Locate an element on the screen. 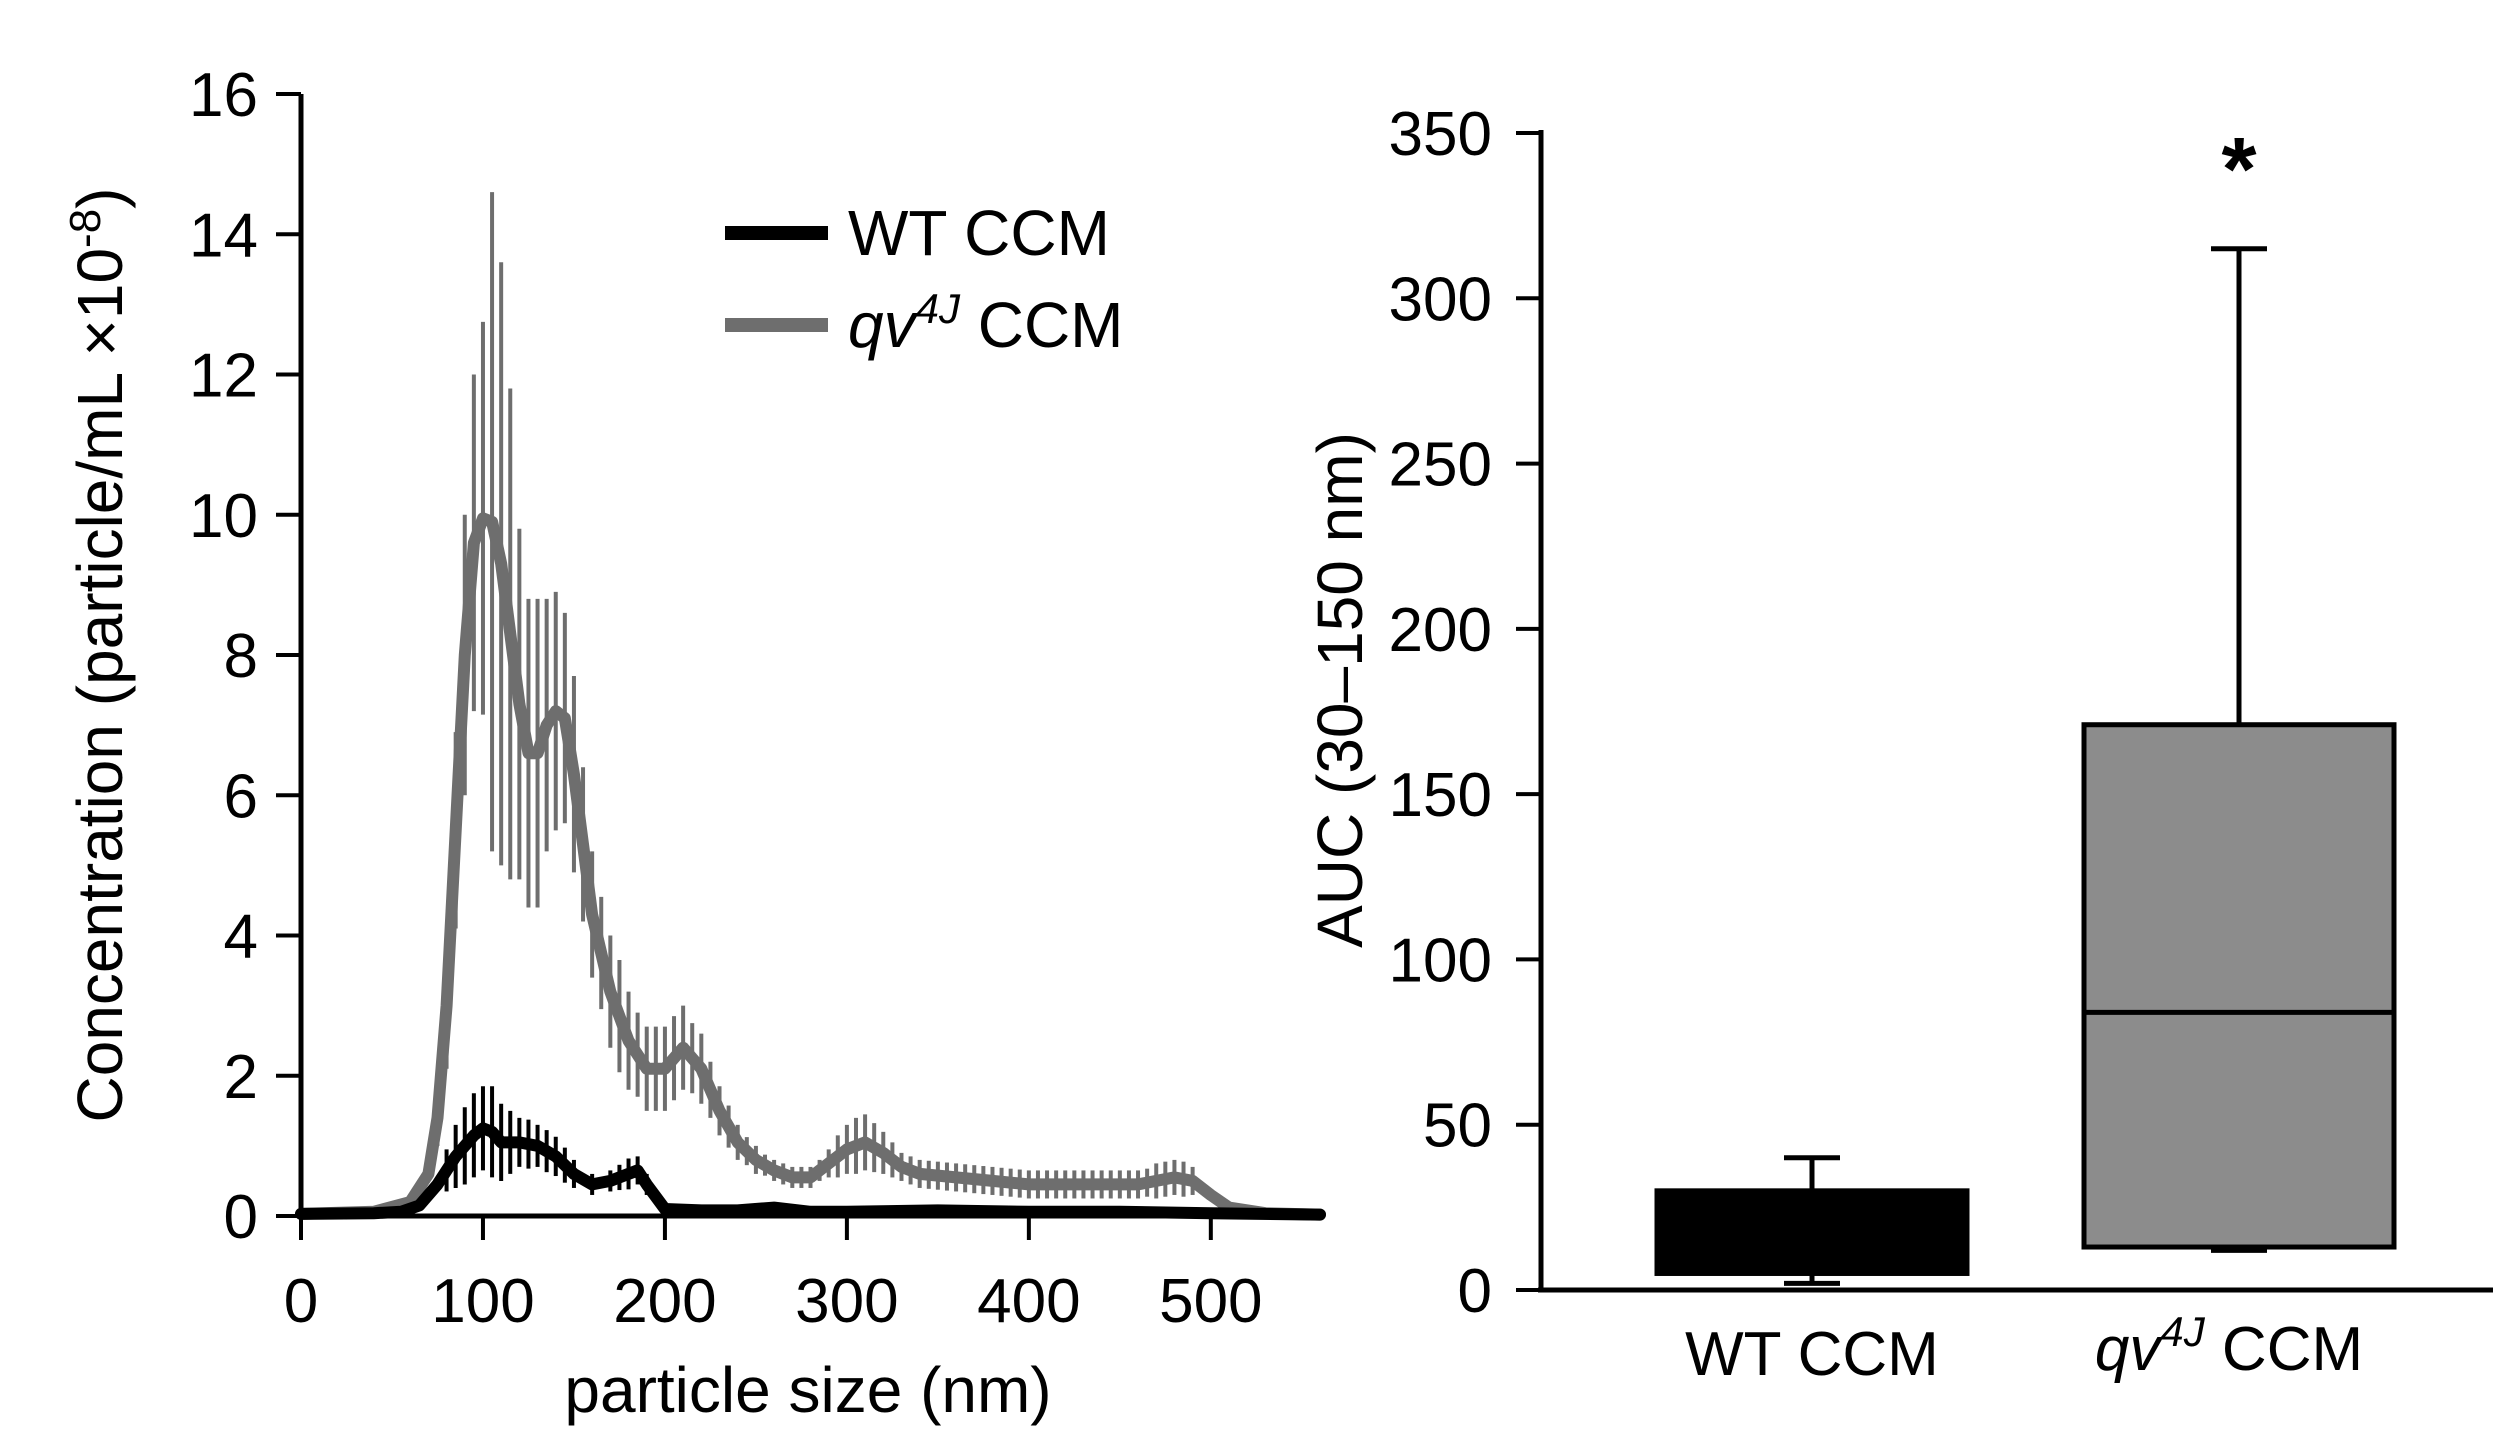 The height and width of the screenshot is (1446, 2514). y-tick-label: 200 is located at coordinates (1440, 630).